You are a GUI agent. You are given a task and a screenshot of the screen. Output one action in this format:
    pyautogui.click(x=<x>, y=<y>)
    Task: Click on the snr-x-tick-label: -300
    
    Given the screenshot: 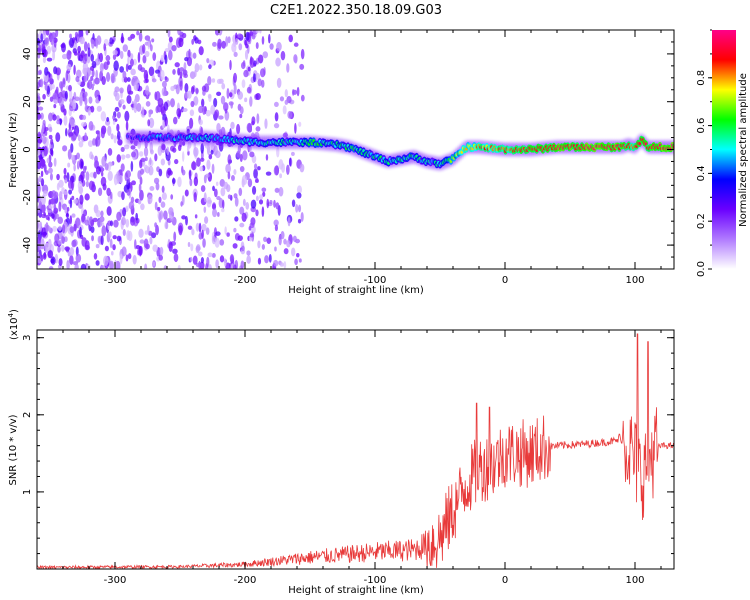 What is the action you would take?
    pyautogui.click(x=115, y=580)
    